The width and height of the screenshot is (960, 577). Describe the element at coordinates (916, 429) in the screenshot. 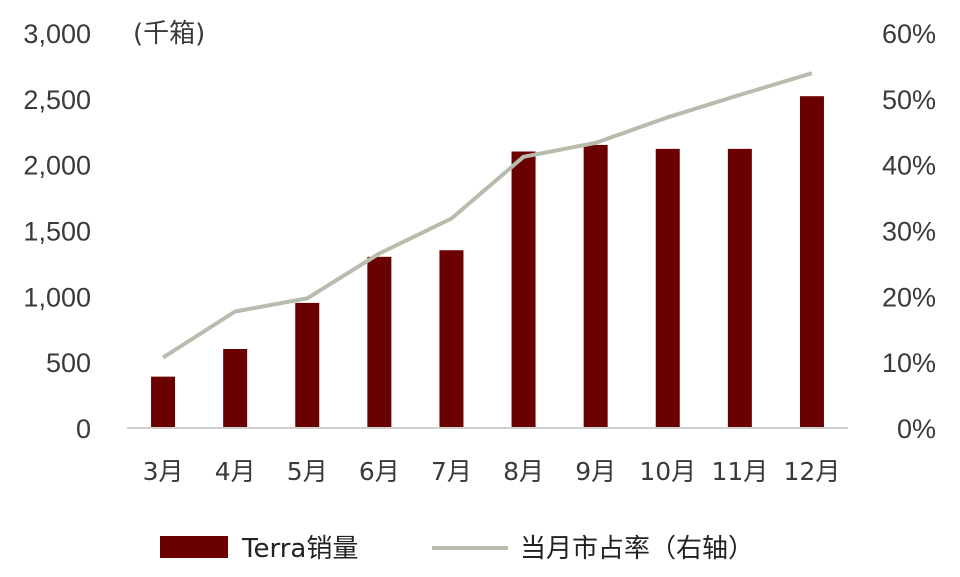

I see `right-axis-tick-label: 0%` at that location.